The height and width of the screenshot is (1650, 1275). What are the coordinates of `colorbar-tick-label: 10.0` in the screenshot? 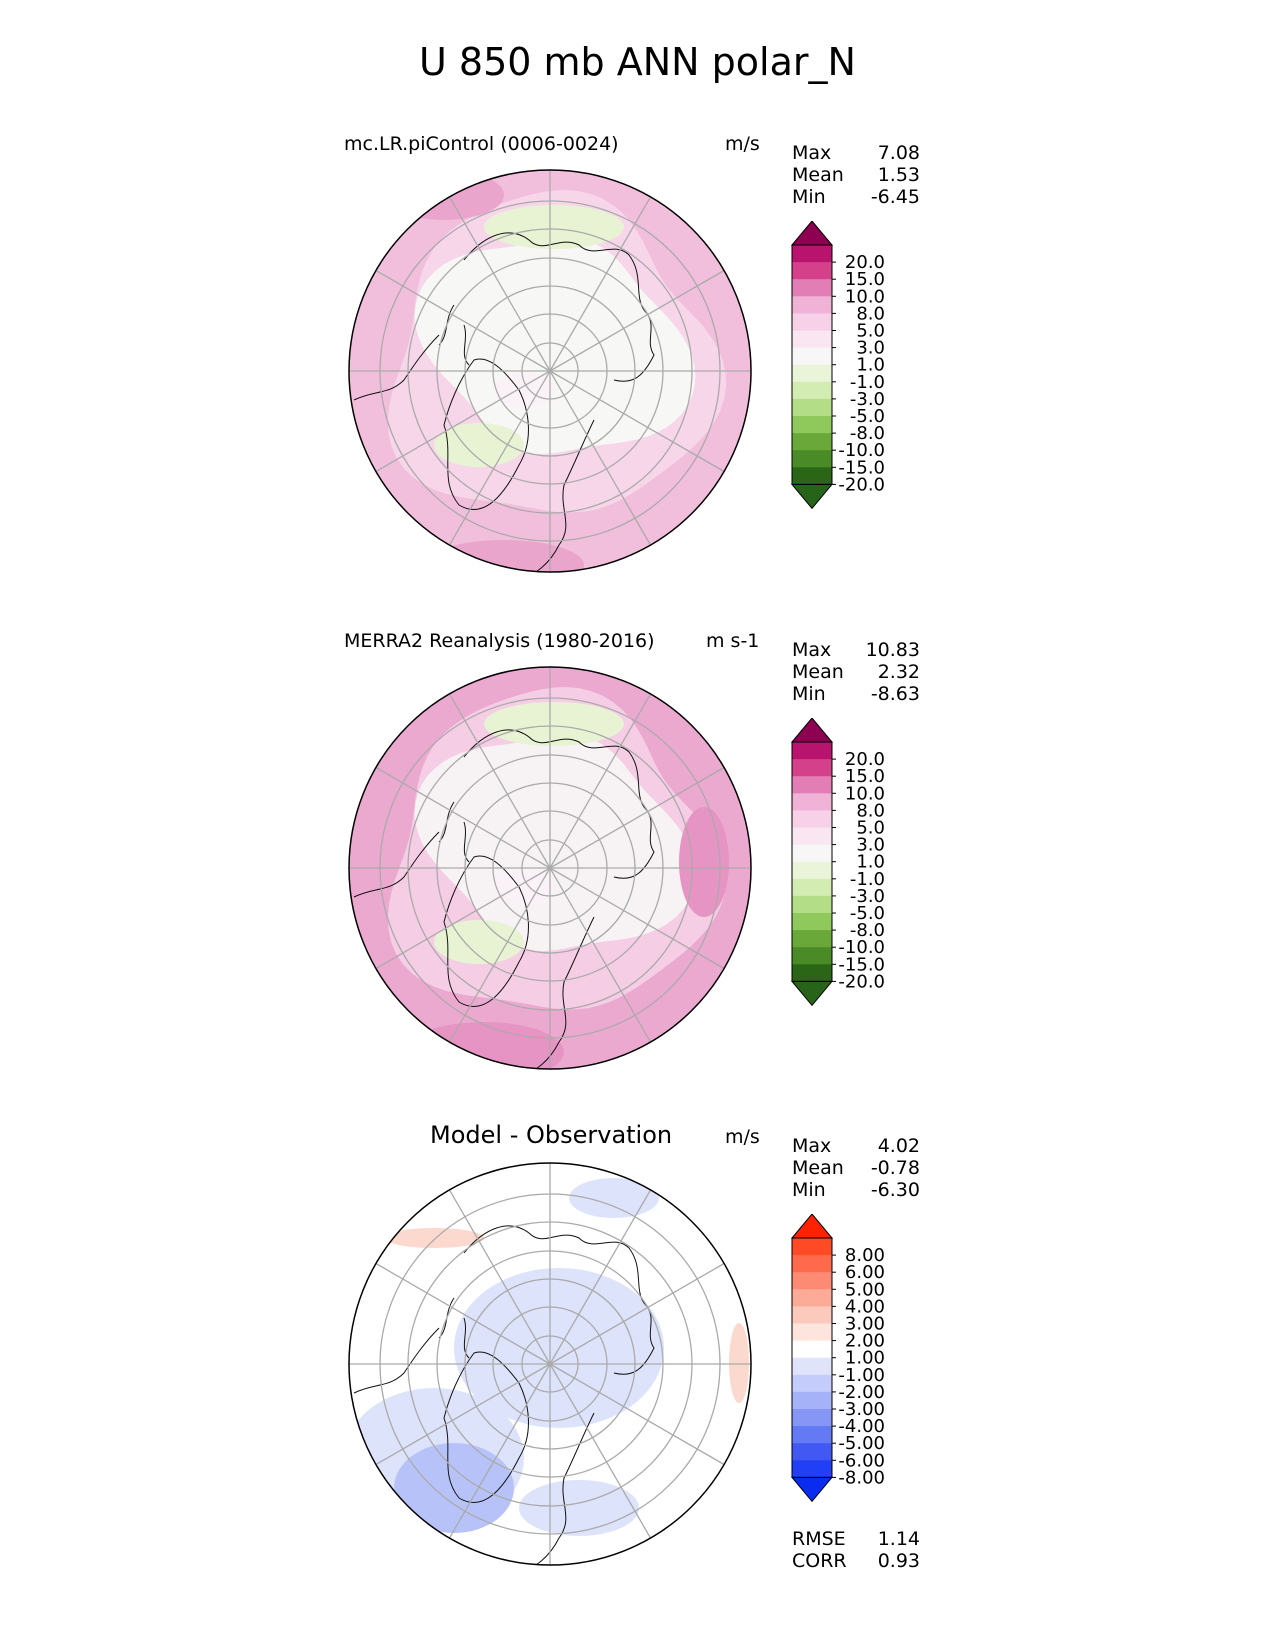 It's located at (865, 793).